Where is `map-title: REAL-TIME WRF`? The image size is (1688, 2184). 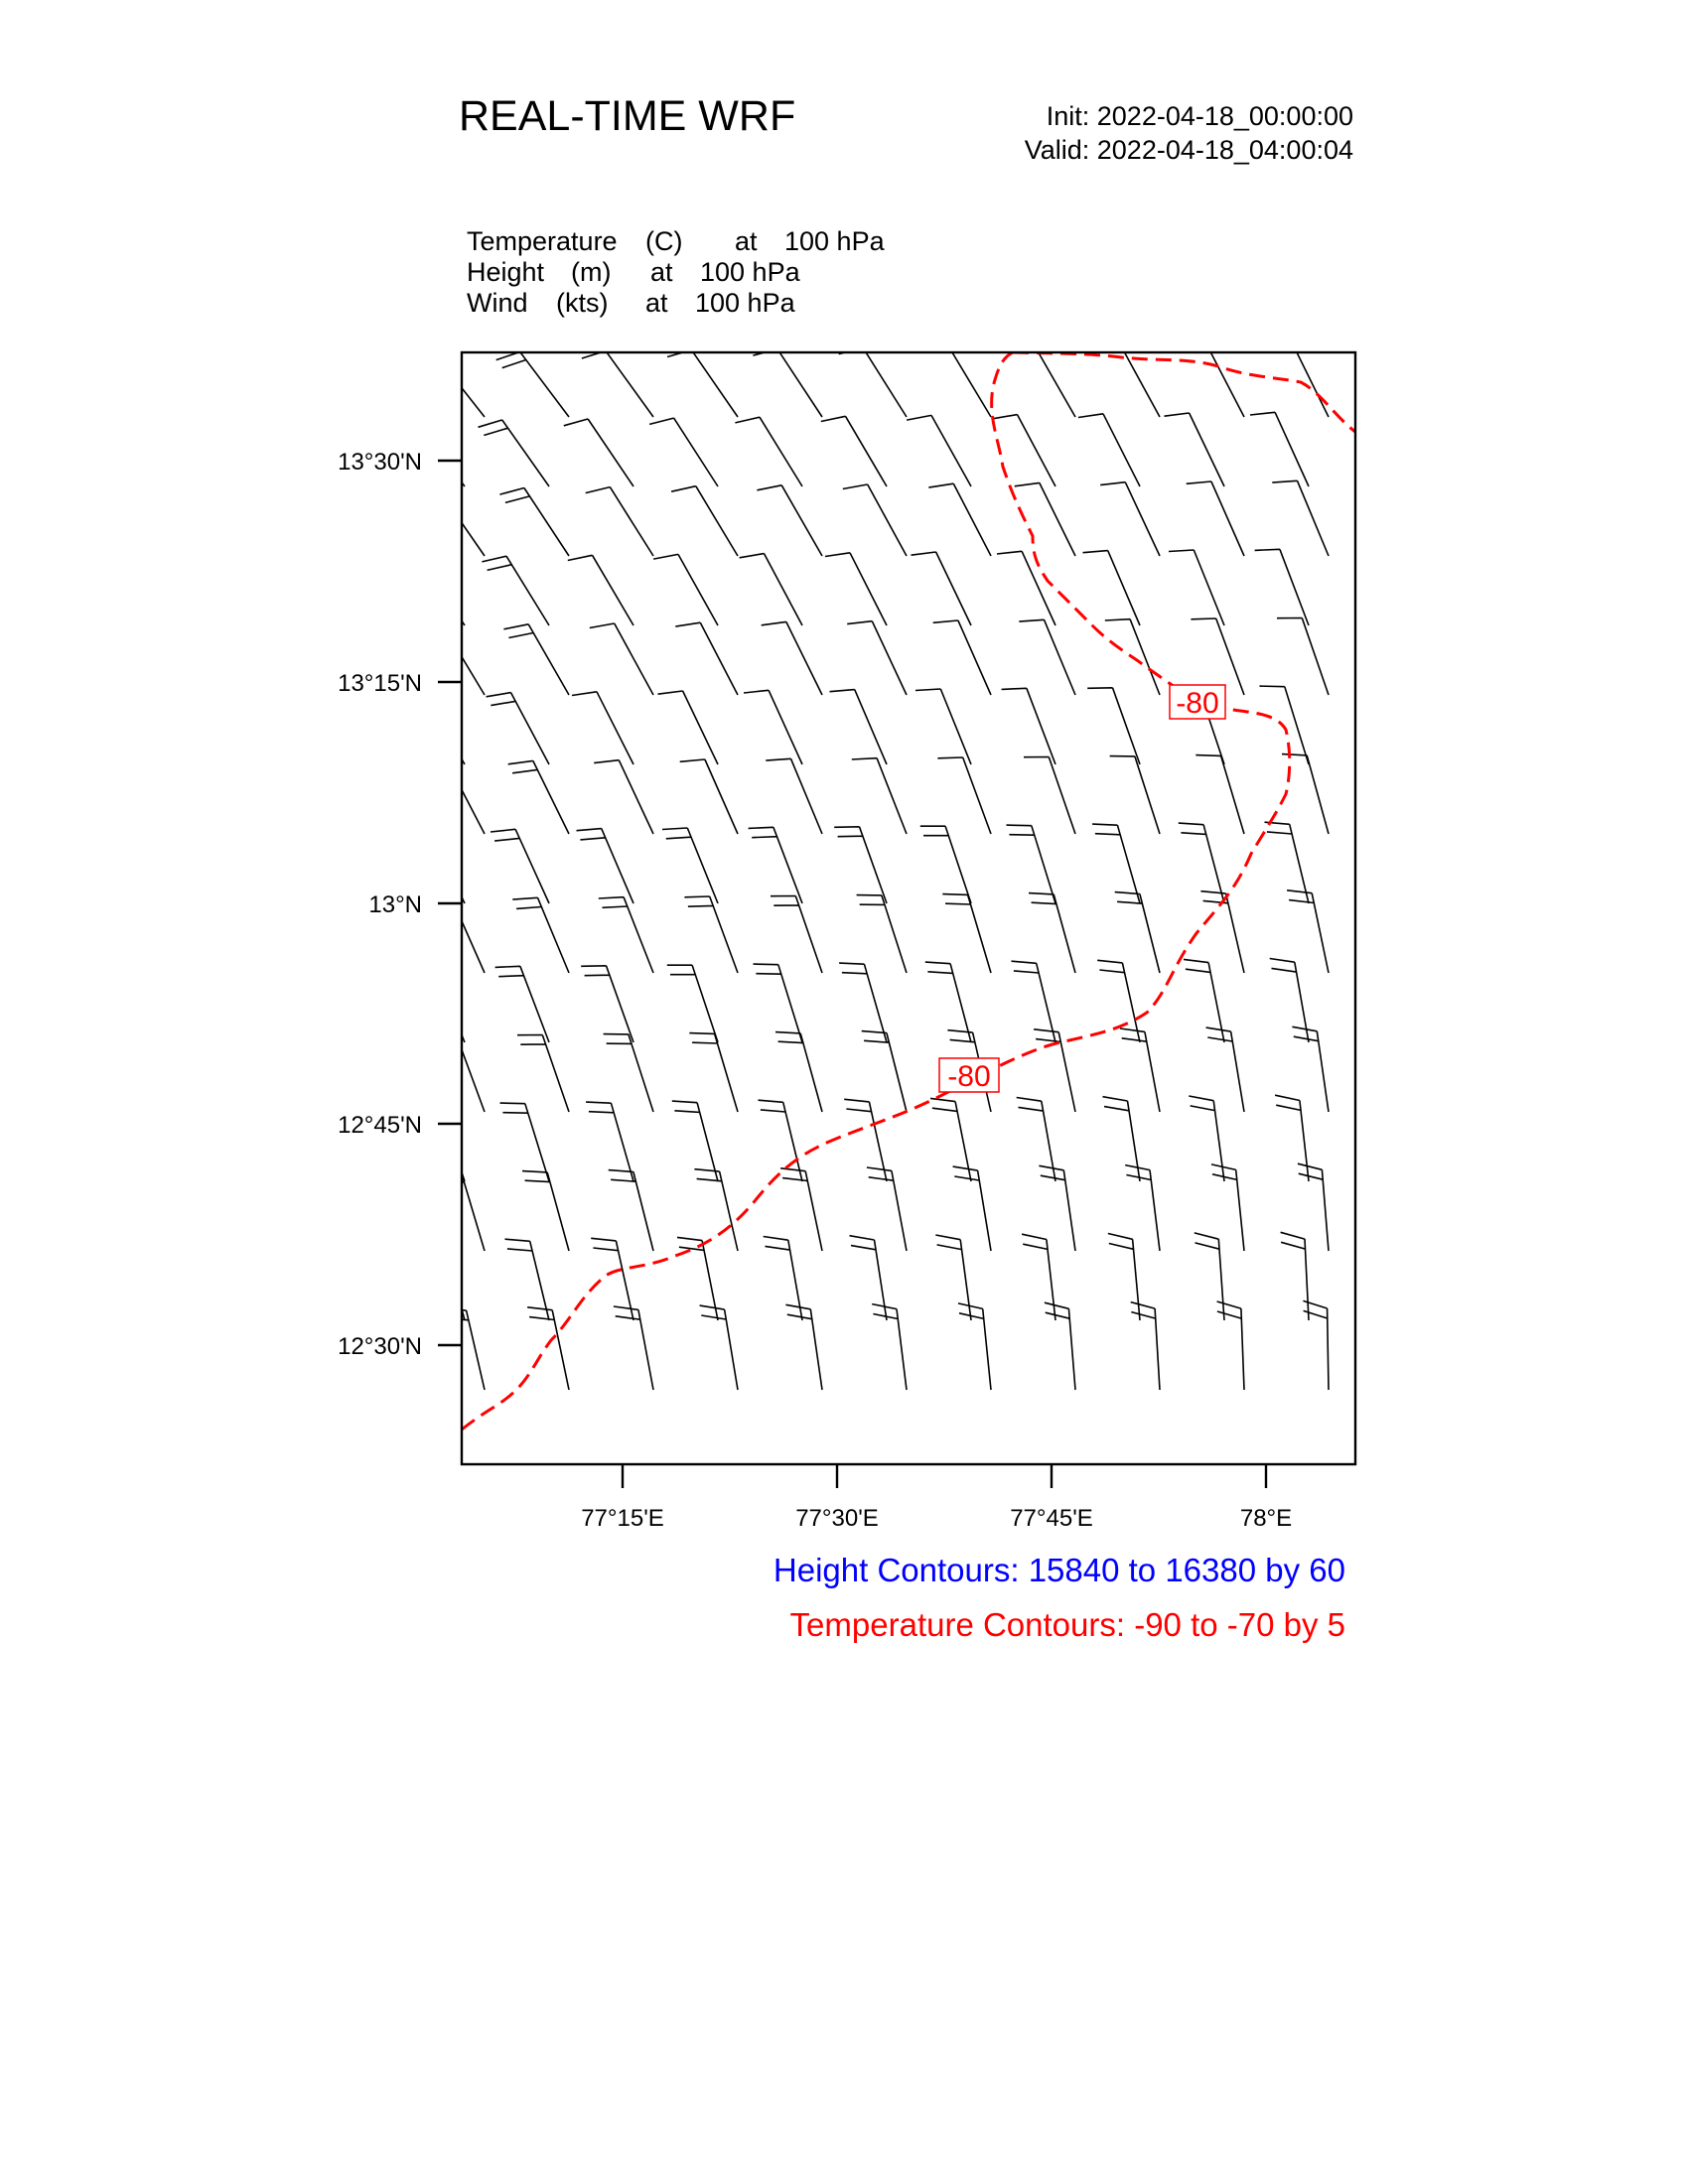
map-title: REAL-TIME WRF is located at coordinates (627, 116).